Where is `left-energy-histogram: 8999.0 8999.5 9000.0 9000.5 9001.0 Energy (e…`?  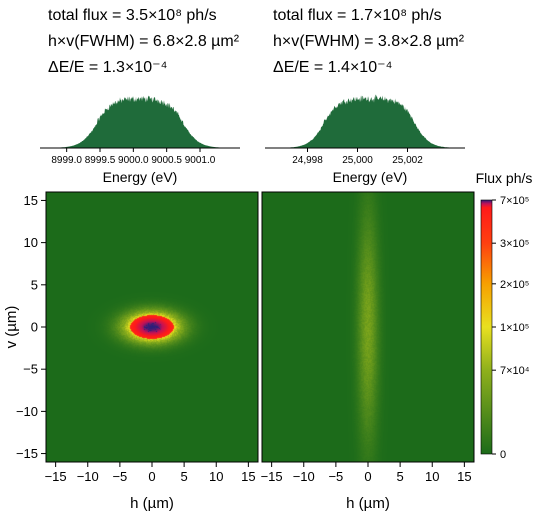 left-energy-histogram: 8999.0 8999.5 9000.0 9000.5 9001.0 Energy (e… is located at coordinates (140, 140).